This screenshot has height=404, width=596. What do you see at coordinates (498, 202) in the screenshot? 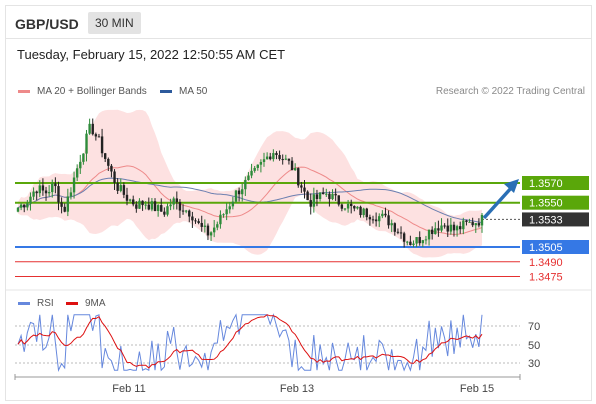
I see `forecast-arrow-shaft` at bounding box center [498, 202].